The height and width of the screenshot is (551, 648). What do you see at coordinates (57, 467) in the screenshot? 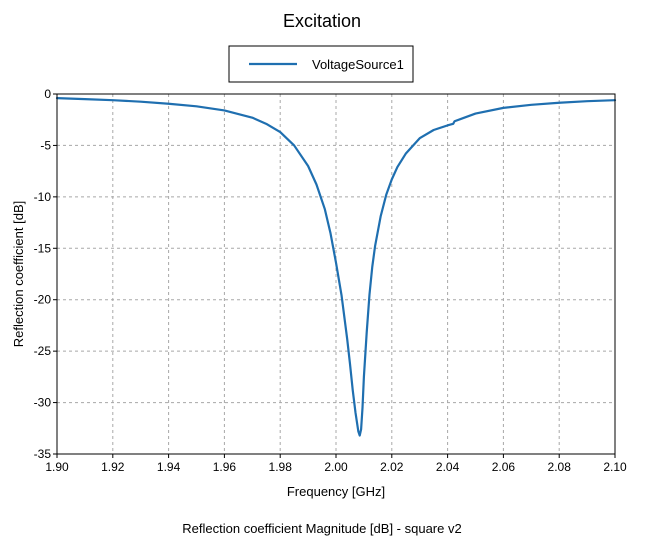
I see `x-tick-label: 1.90` at bounding box center [57, 467].